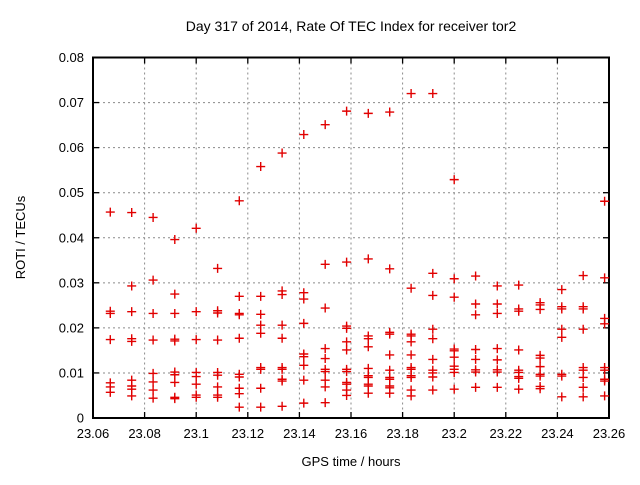  Describe the element at coordinates (71, 372) in the screenshot. I see `y-tick-label: 0.01` at that location.